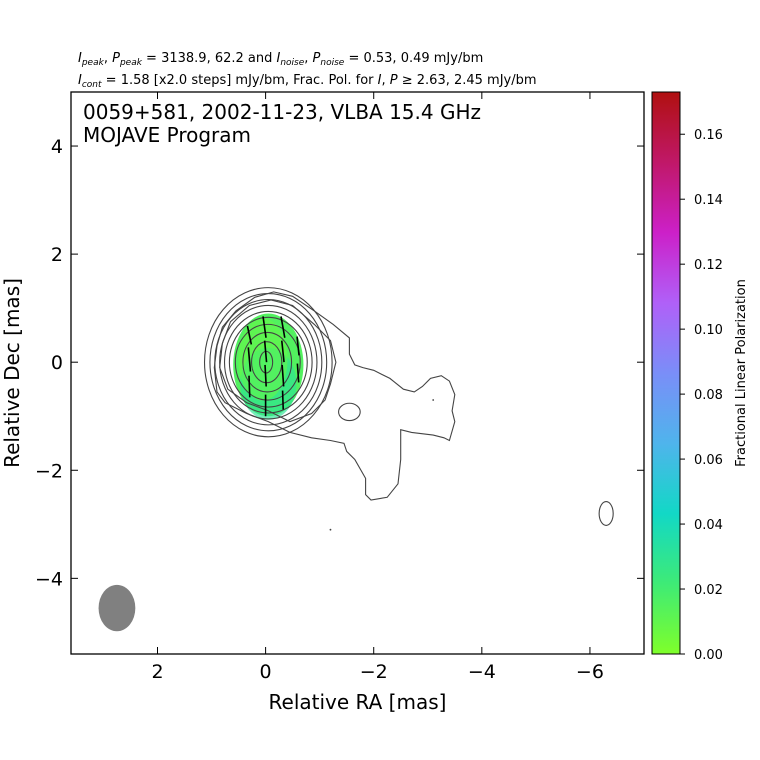 This screenshot has width=760, height=760. What do you see at coordinates (282, 112) in the screenshot?
I see `plot-title-line-1: 0059+581, 2002-11-23, VLBA 15.4 GHz` at bounding box center [282, 112].